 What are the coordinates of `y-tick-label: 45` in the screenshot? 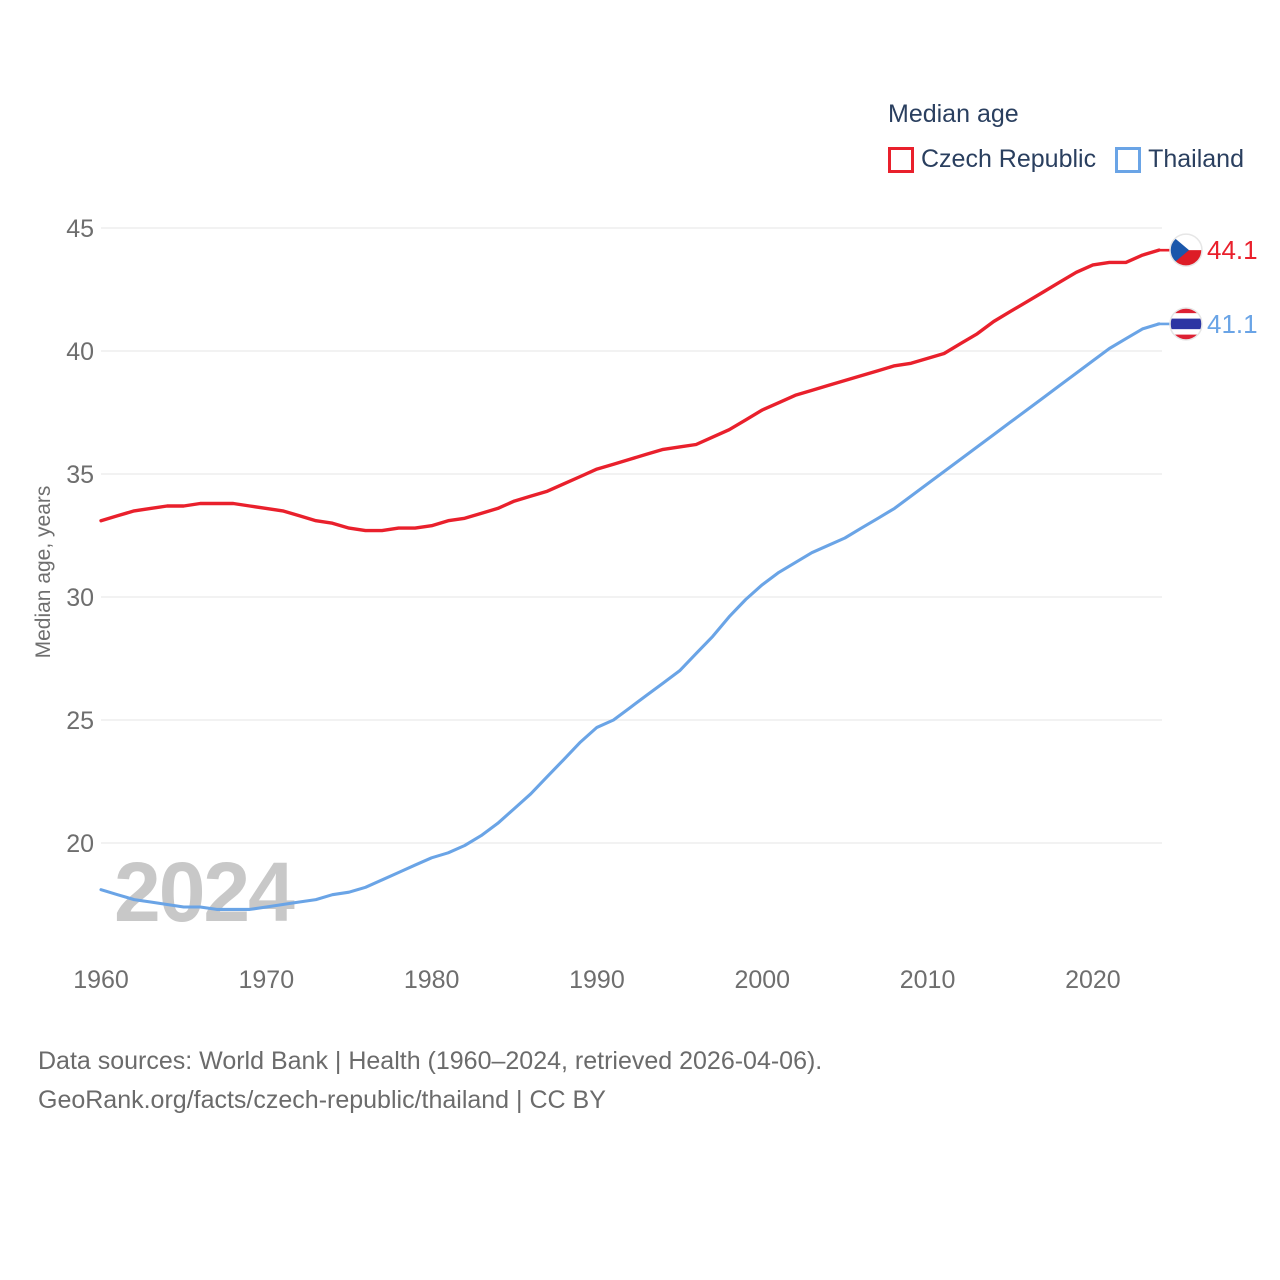 It's located at (80, 229).